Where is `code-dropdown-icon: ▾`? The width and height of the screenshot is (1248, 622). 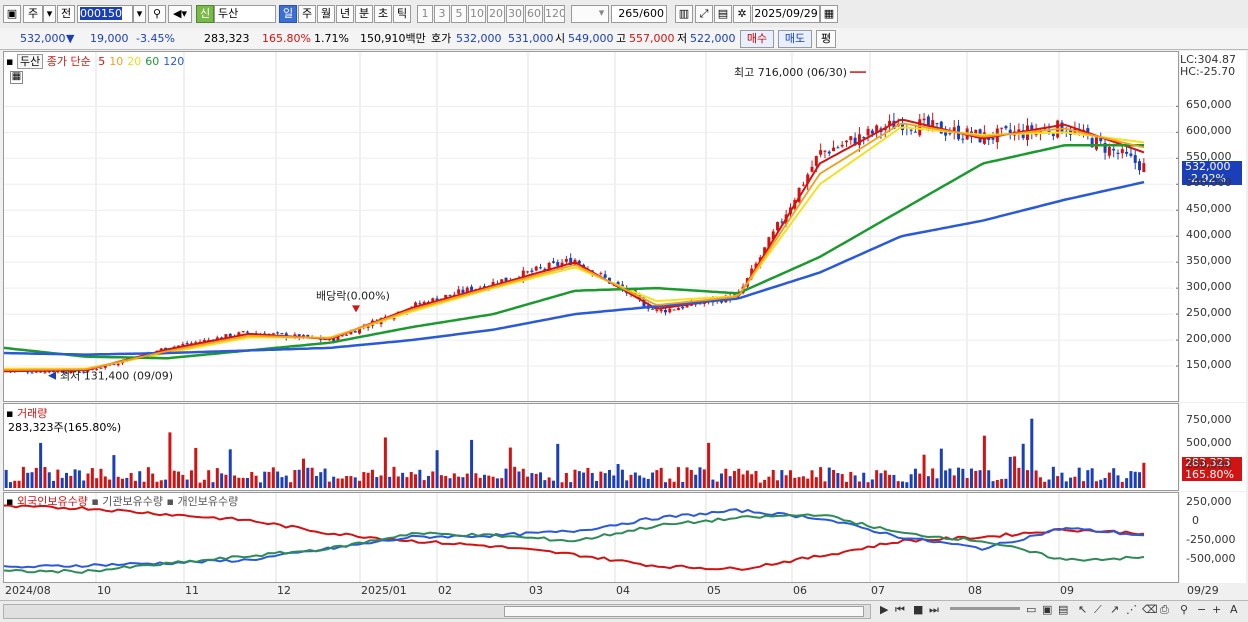
code-dropdown-icon: ▾ is located at coordinates (139, 14).